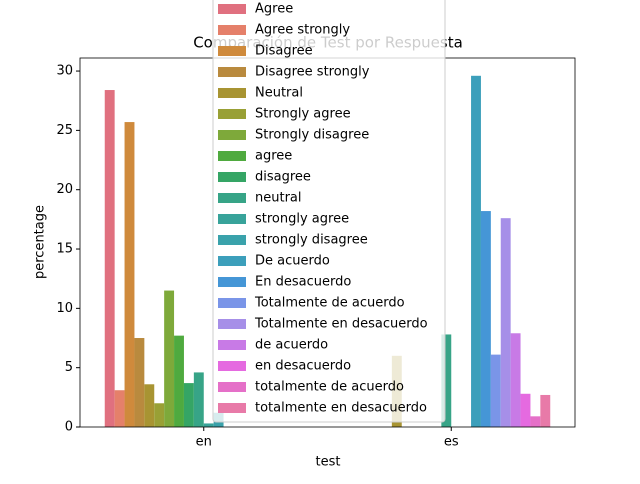 The height and width of the screenshot is (484, 640). Describe the element at coordinates (329, 303) in the screenshot. I see `legend-label: Totalmente de acuerdo` at that location.